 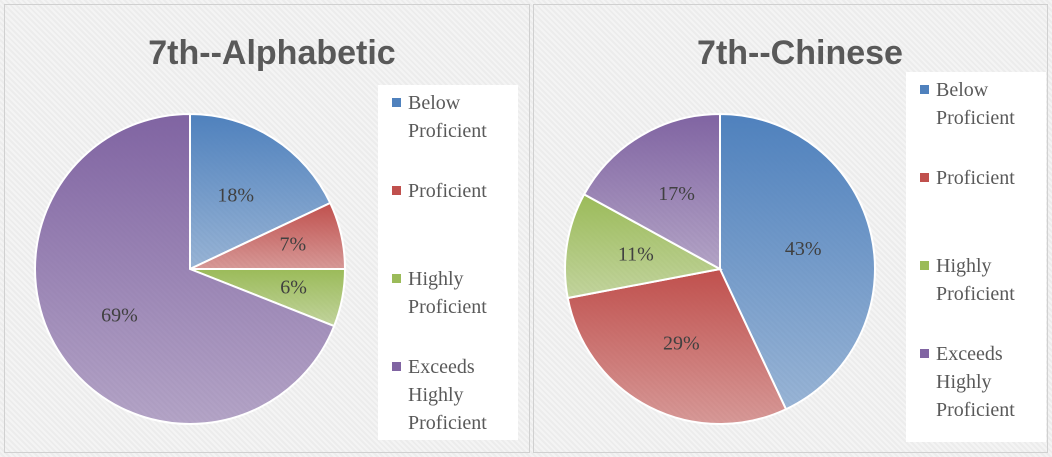 I want to click on chart-title: 7th--Alphabetic, so click(x=271, y=53).